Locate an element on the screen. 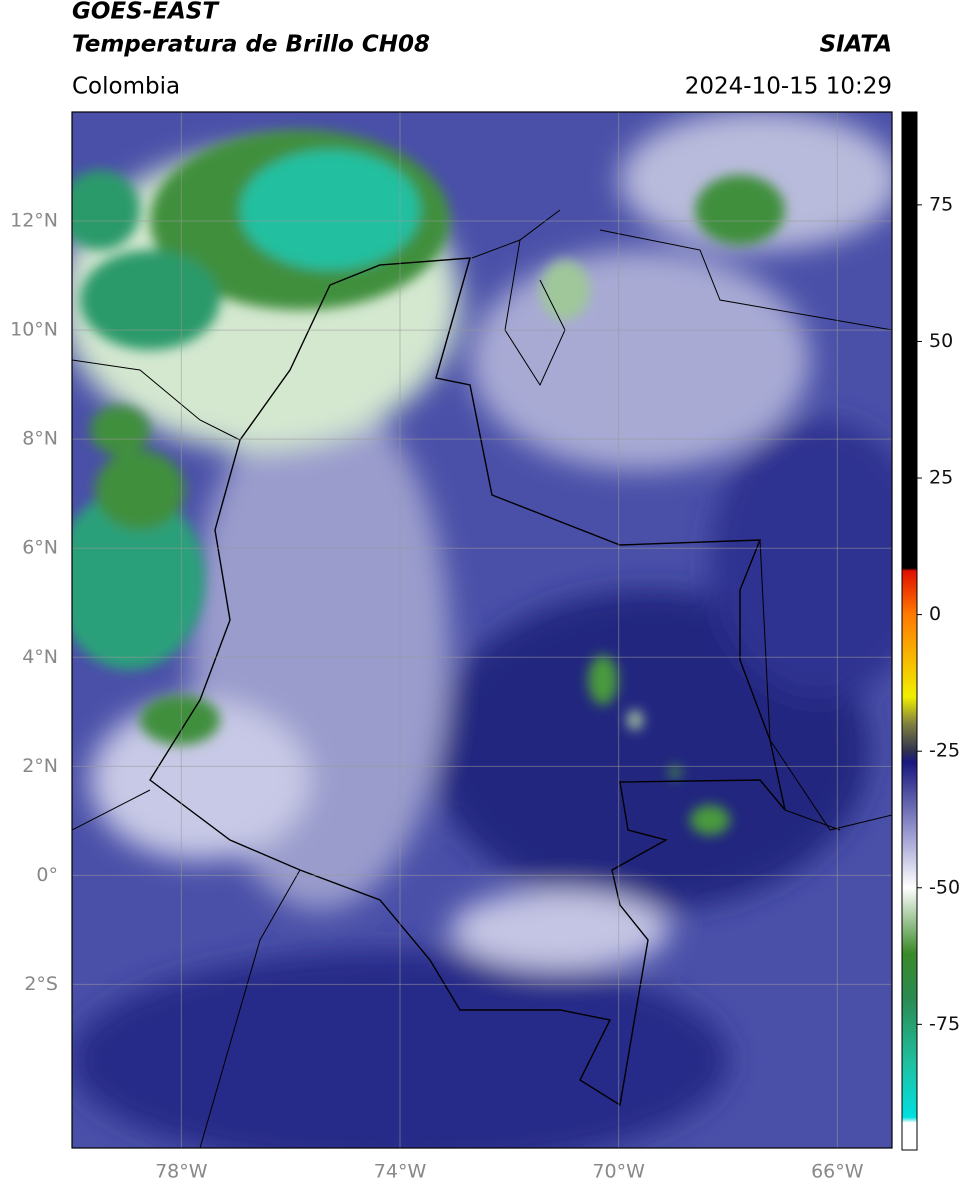 This screenshot has height=1190, width=966. colorbar-tick-label: -75 is located at coordinates (944, 1024).